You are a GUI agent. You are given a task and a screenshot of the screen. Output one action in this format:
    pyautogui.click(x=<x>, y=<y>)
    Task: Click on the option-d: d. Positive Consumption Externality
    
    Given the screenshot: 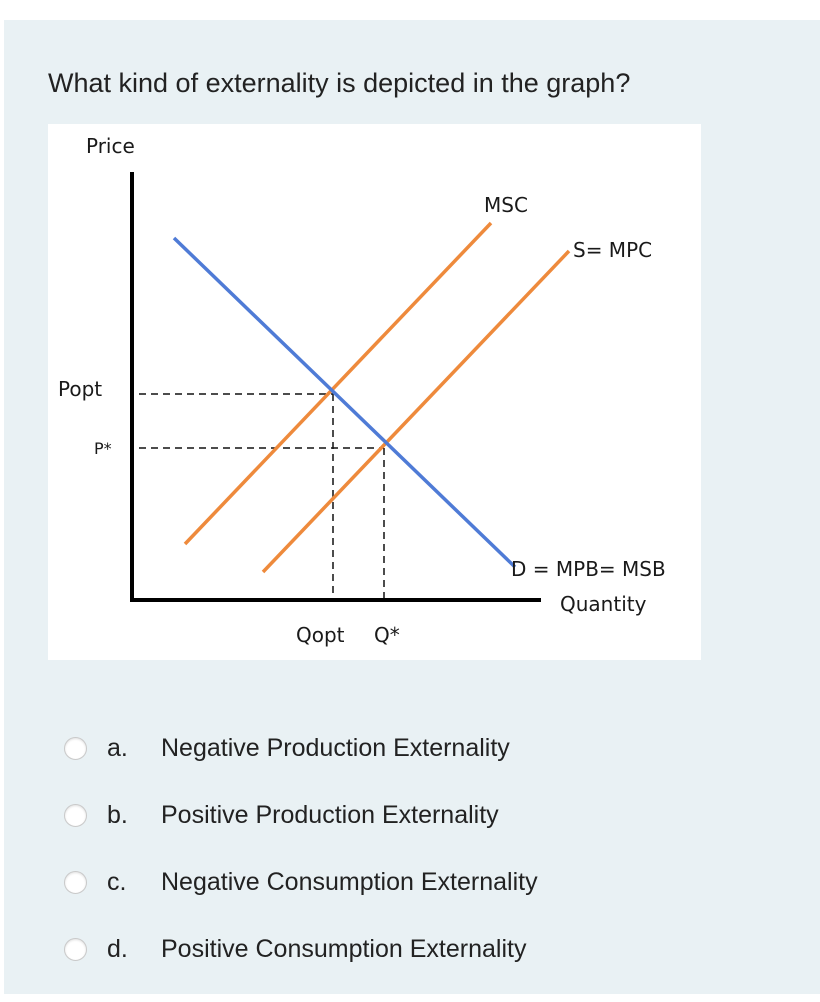 What is the action you would take?
    pyautogui.click(x=301, y=949)
    